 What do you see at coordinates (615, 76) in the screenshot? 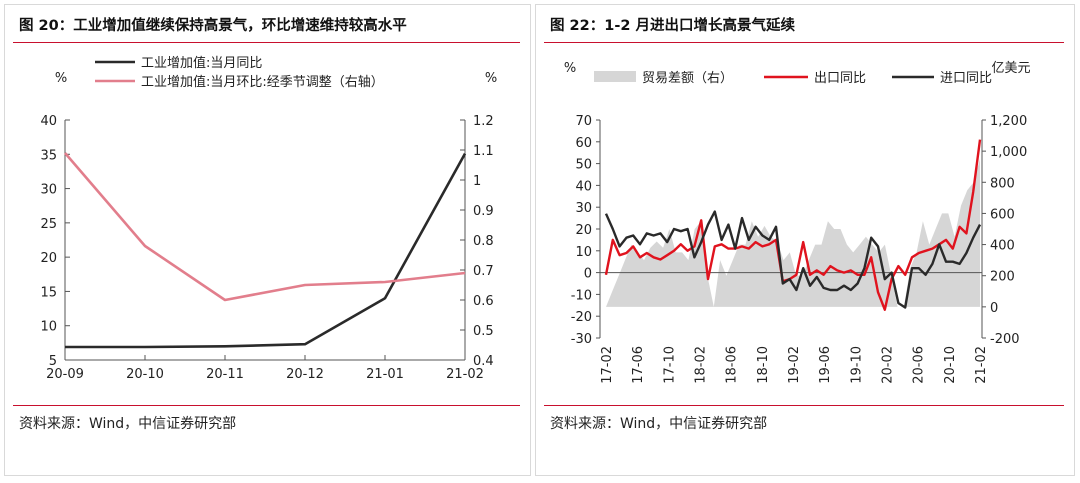
I see `legend-swatch` at bounding box center [615, 76].